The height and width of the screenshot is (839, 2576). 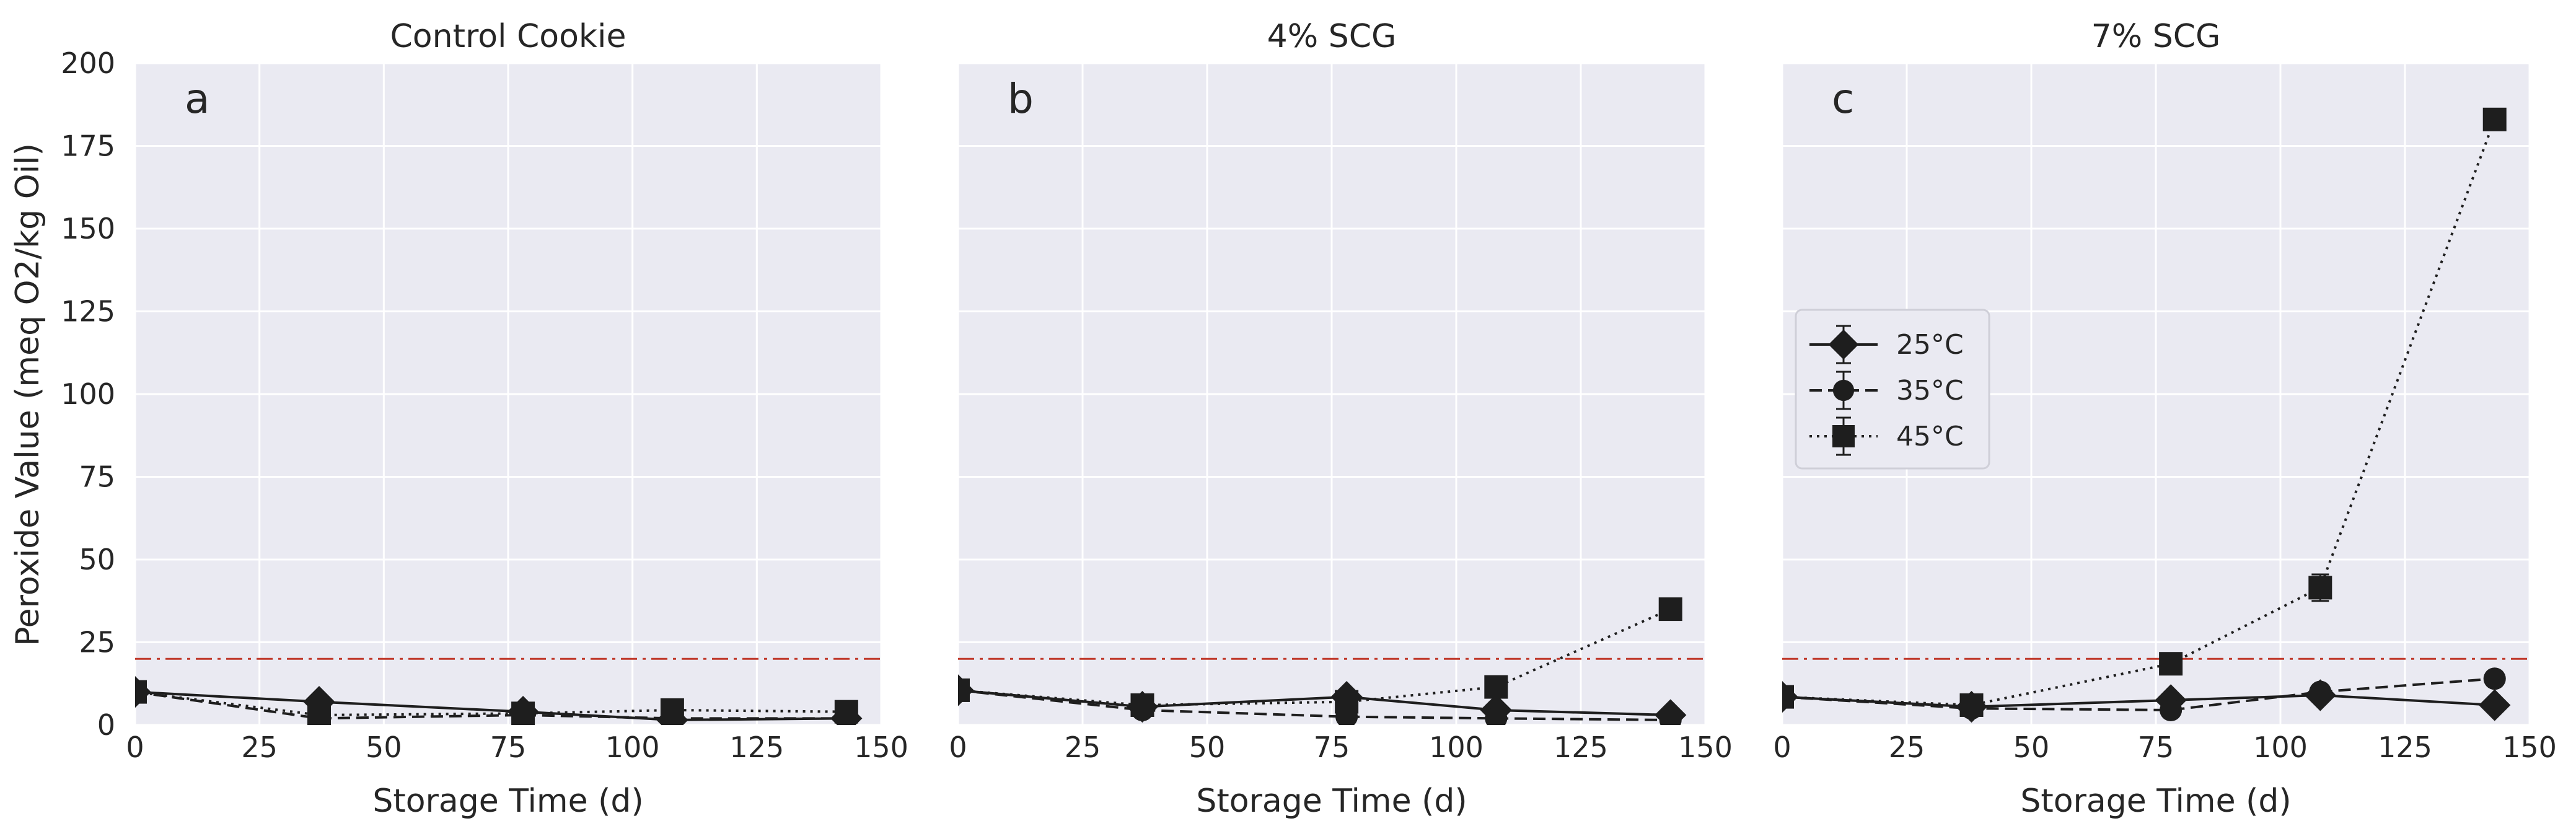 What do you see at coordinates (28, 395) in the screenshot?
I see `y-axis-label: Peroxide Value (meq O2/kg Oil)` at bounding box center [28, 395].